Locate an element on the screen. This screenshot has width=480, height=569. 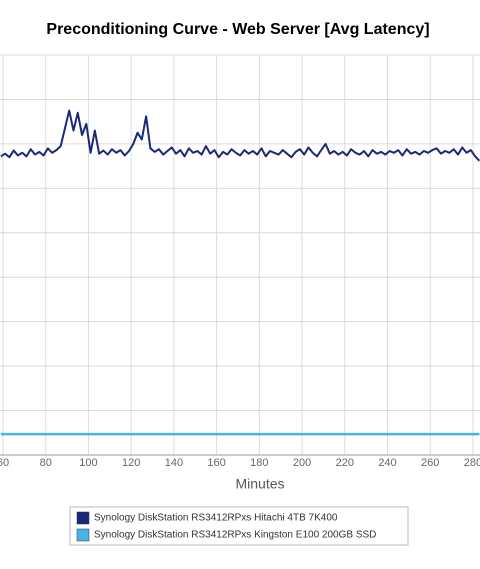
x-tick-label: 100 is located at coordinates (88, 463).